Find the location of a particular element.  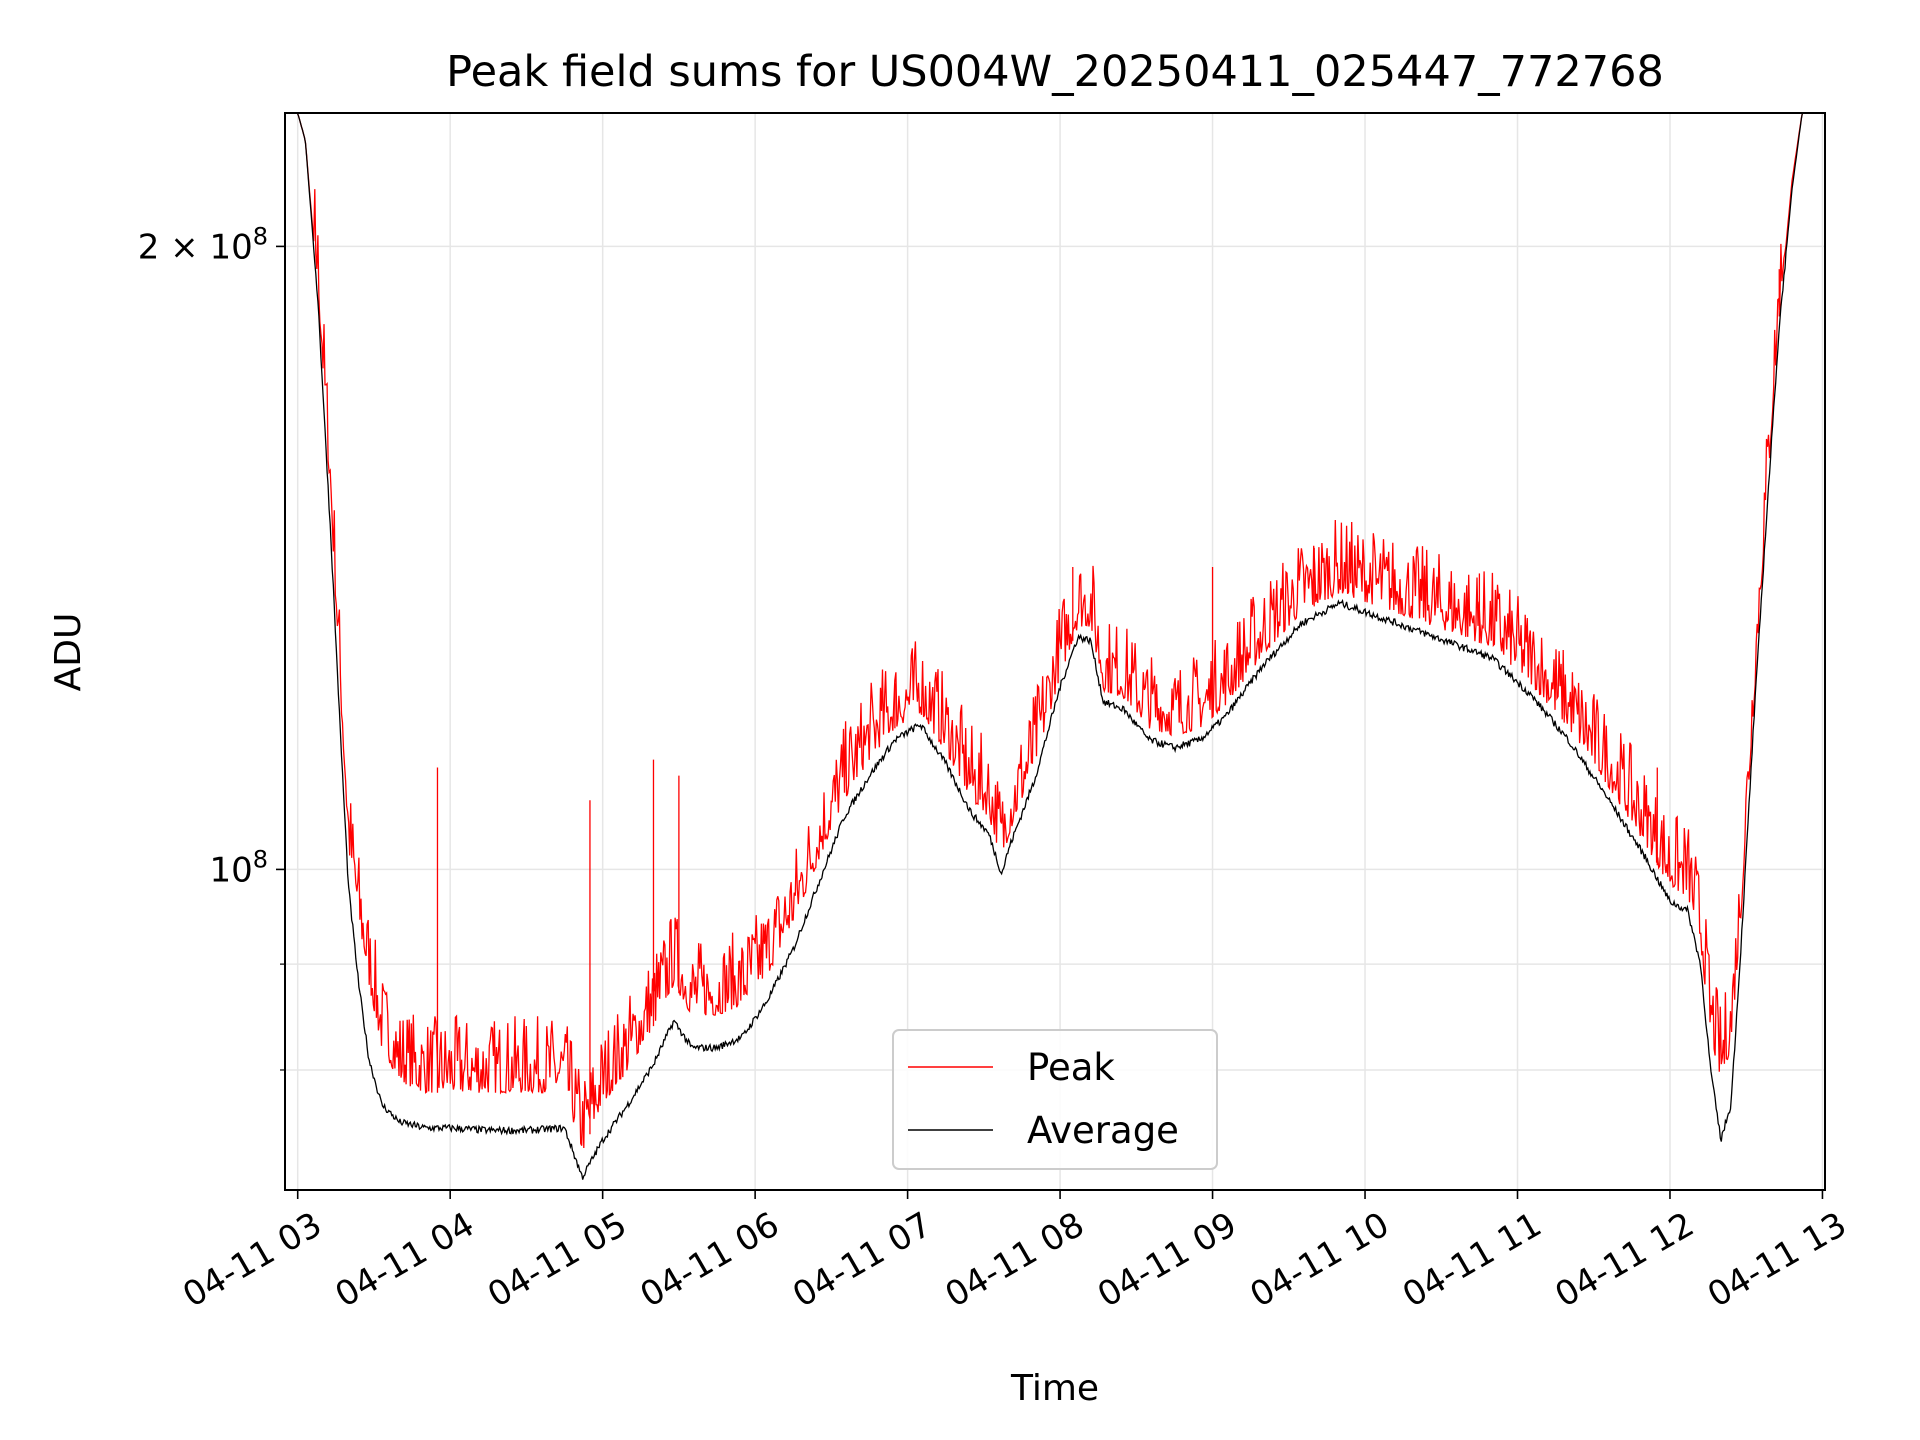

y-axis-ticks: 108 2 × 108 is located at coordinates (211, 646).